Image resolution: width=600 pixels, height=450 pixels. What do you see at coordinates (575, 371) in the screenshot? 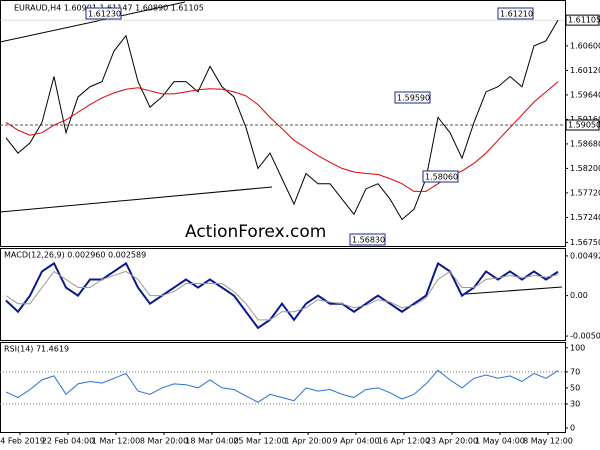
I see `y-tick-label: 70` at bounding box center [575, 371].